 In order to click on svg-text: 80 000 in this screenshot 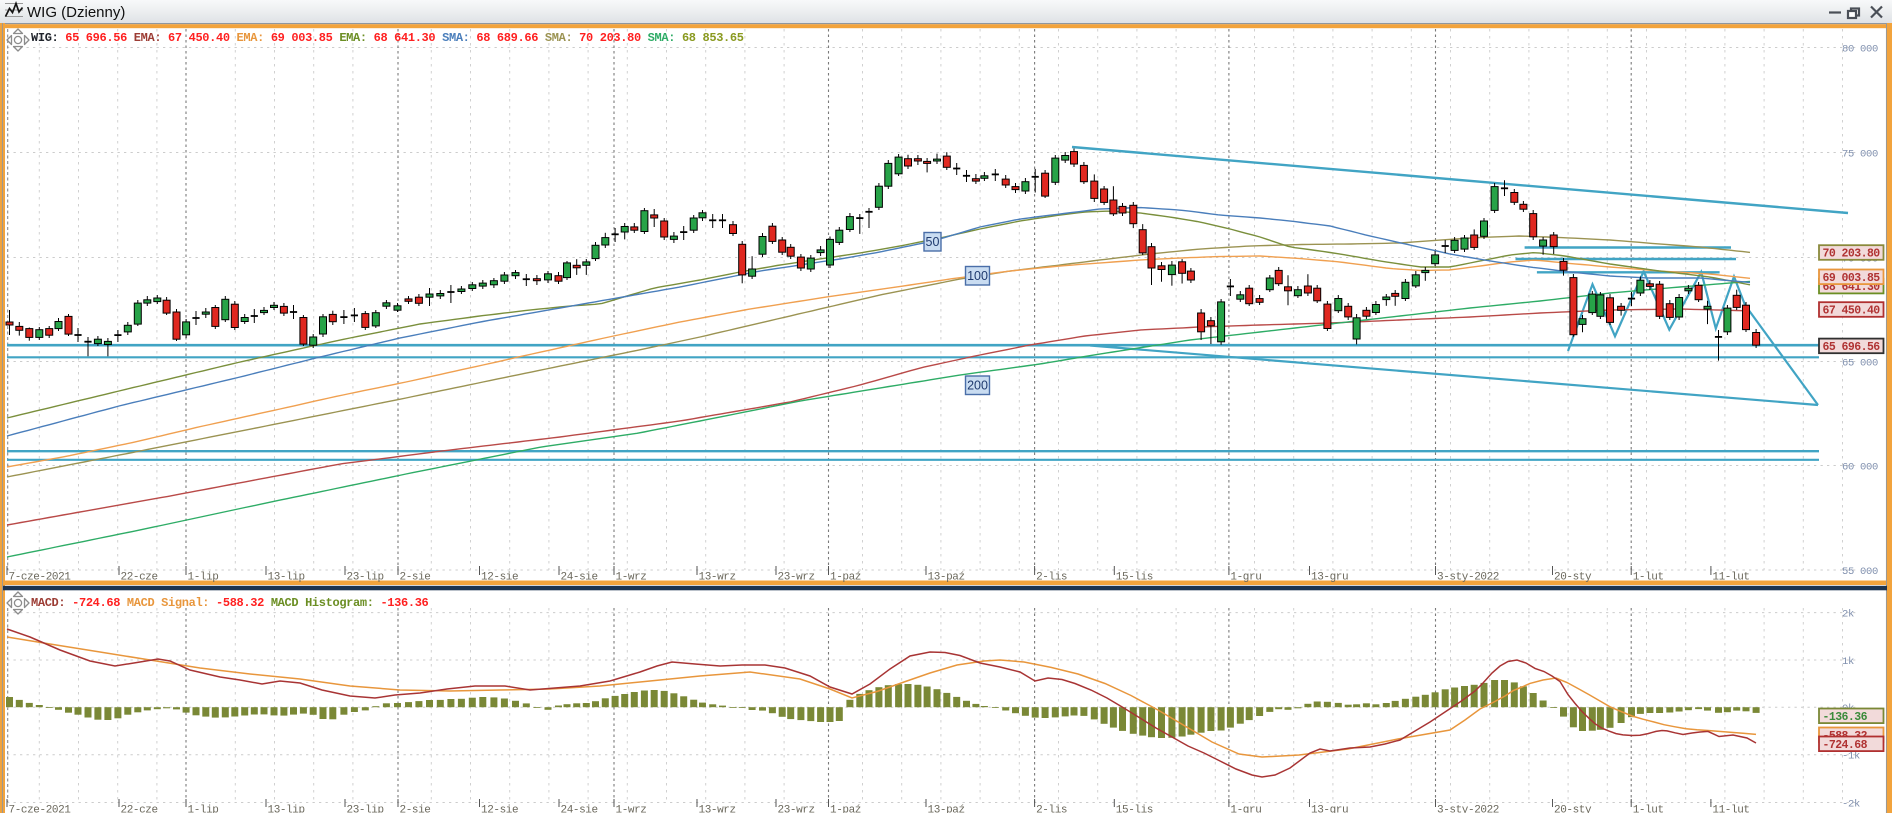, I will do `click(1860, 49)`.